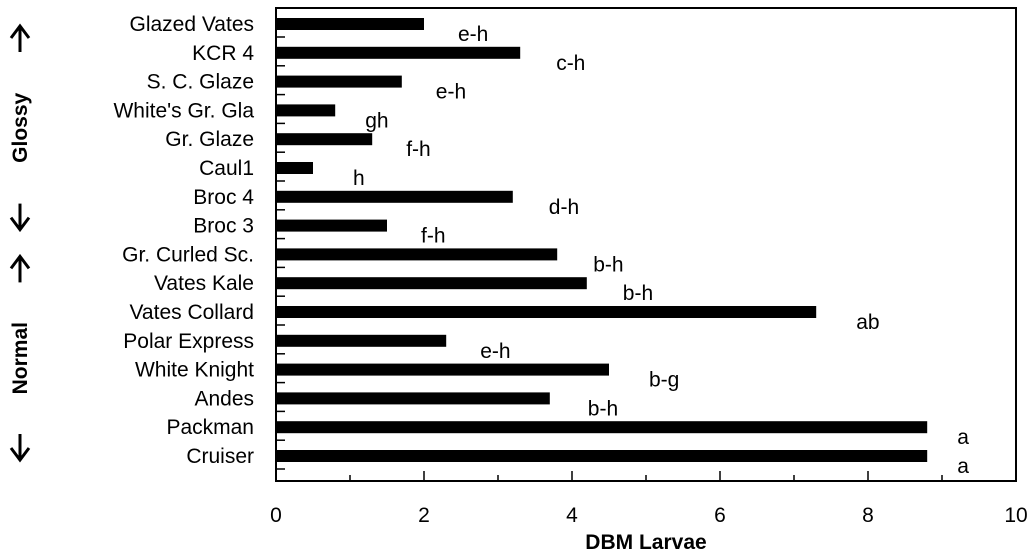 Image resolution: width=1036 pixels, height=553 pixels. Describe the element at coordinates (224, 398) in the screenshot. I see `category-label: Andes` at that location.